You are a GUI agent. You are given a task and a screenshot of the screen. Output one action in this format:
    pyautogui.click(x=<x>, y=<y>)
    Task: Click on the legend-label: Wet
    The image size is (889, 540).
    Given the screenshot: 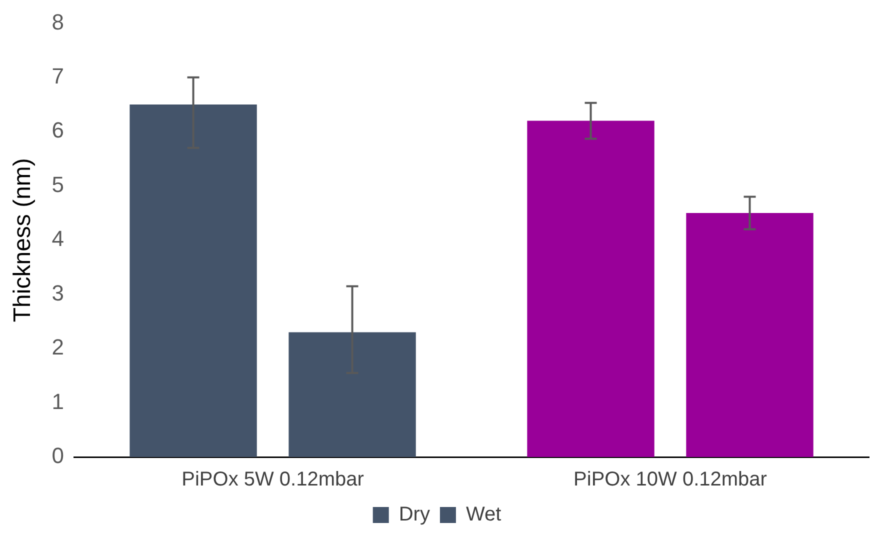 What is the action you would take?
    pyautogui.click(x=484, y=515)
    